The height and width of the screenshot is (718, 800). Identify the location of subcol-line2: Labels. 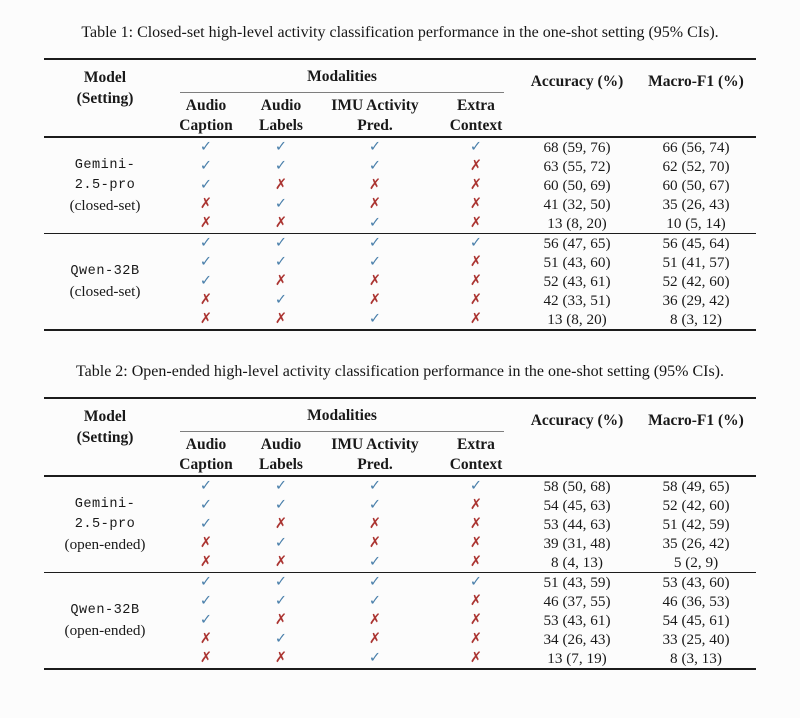
(281, 464).